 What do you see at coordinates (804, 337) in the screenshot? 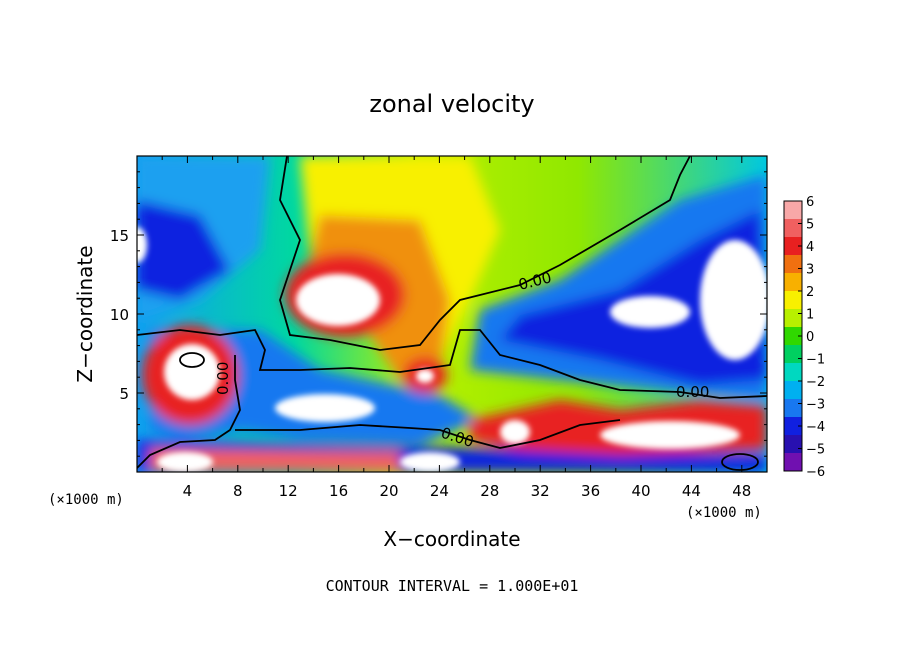
I see `colorbar: 6 5 4 3 2 1 0 −1 −2 −3 −4 −5 −6` at bounding box center [804, 337].